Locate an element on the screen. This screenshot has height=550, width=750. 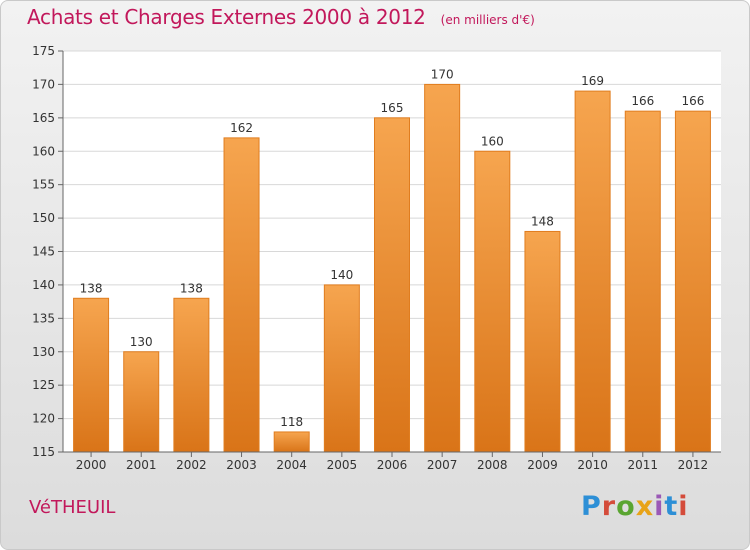
data-label-2003: 162 is located at coordinates (241, 128).